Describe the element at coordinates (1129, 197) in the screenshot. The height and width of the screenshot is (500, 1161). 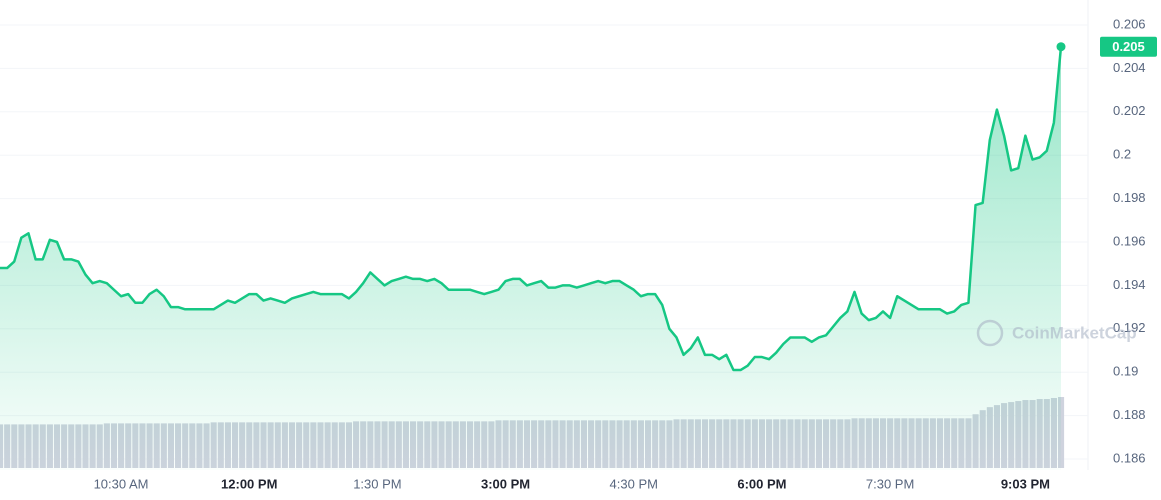
I see `y-tick-label: 0.198` at that location.